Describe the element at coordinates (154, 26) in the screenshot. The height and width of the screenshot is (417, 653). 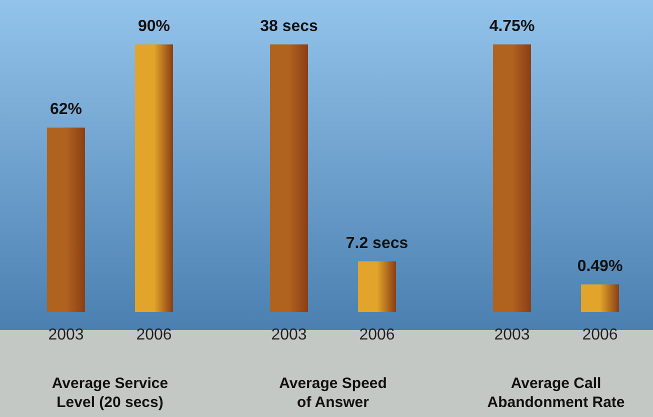
I see `data-label: 90%` at that location.